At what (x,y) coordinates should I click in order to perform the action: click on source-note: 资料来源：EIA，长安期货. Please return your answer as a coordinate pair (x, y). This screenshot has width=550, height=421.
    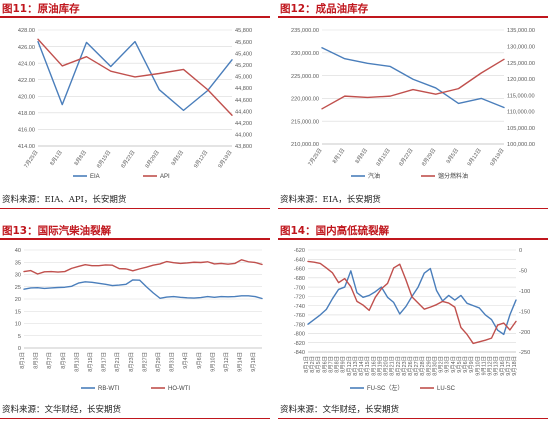
    Looking at the image, I should click on (330, 200).